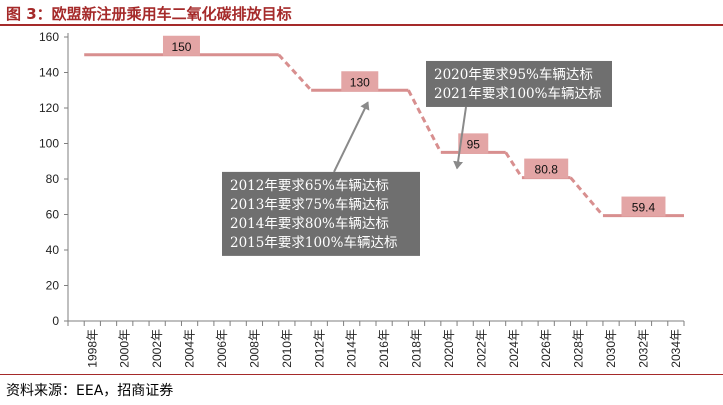 The width and height of the screenshot is (723, 405). I want to click on x-tick-label: 2028年, so click(579, 348).